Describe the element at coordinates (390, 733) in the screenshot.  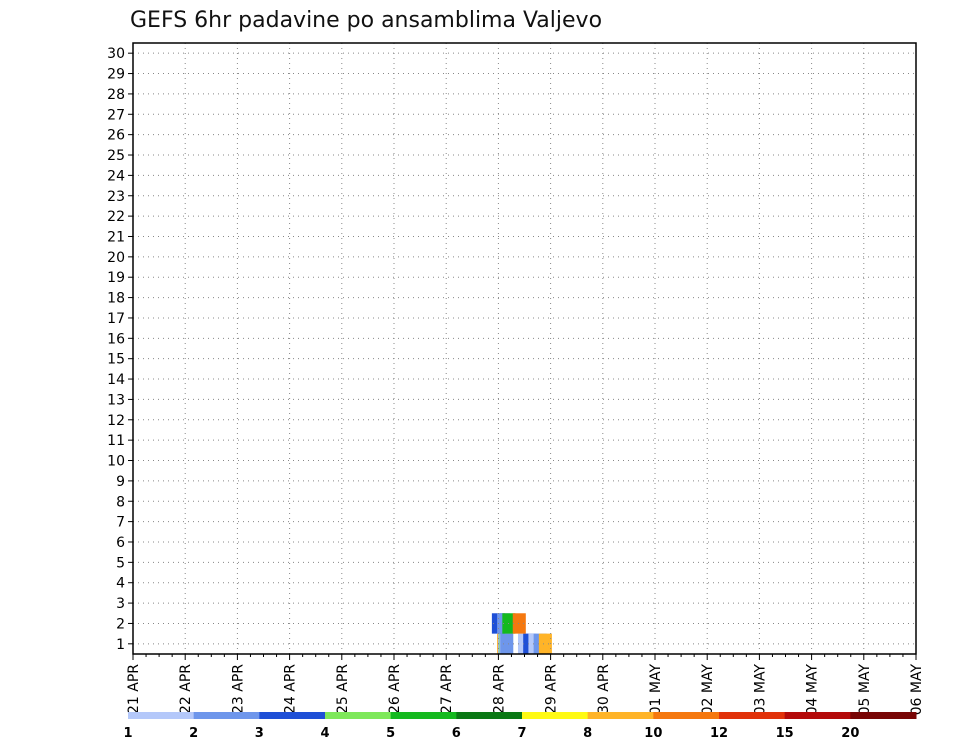
I see `colorbar-label: 5` at that location.